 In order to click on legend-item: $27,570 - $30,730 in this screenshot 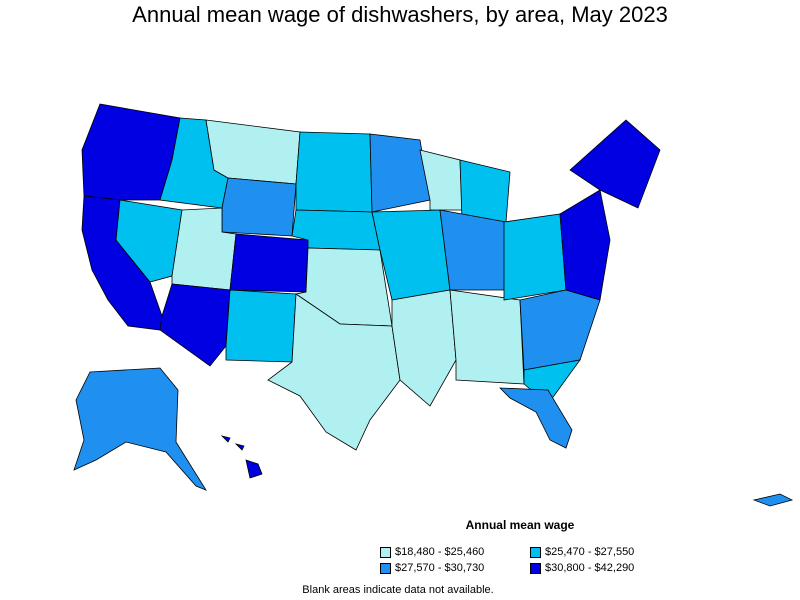, I will do `click(455, 568)`.